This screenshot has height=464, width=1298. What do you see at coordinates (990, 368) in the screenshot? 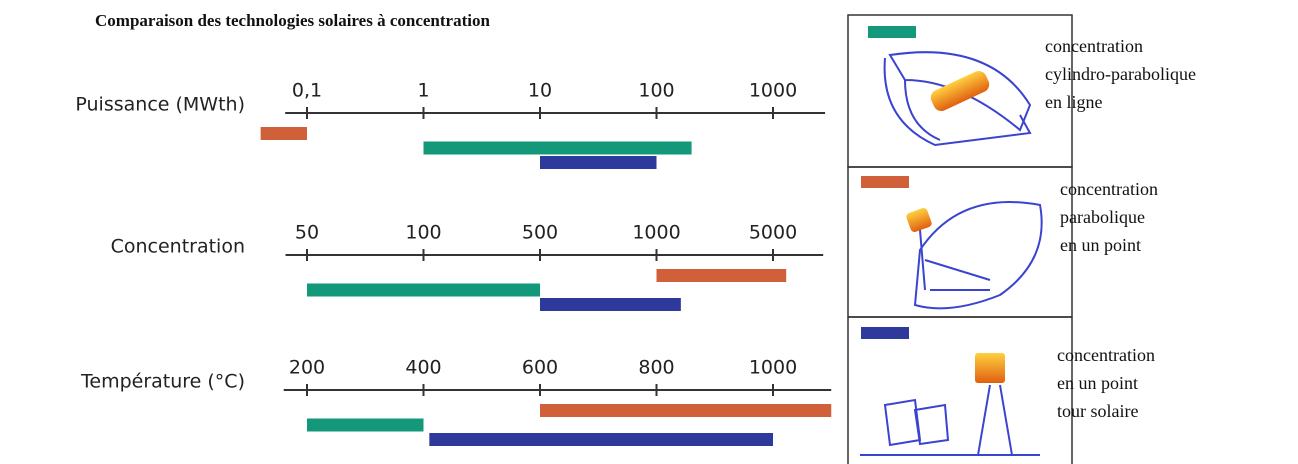
I see `illustration-tower-top` at bounding box center [990, 368].